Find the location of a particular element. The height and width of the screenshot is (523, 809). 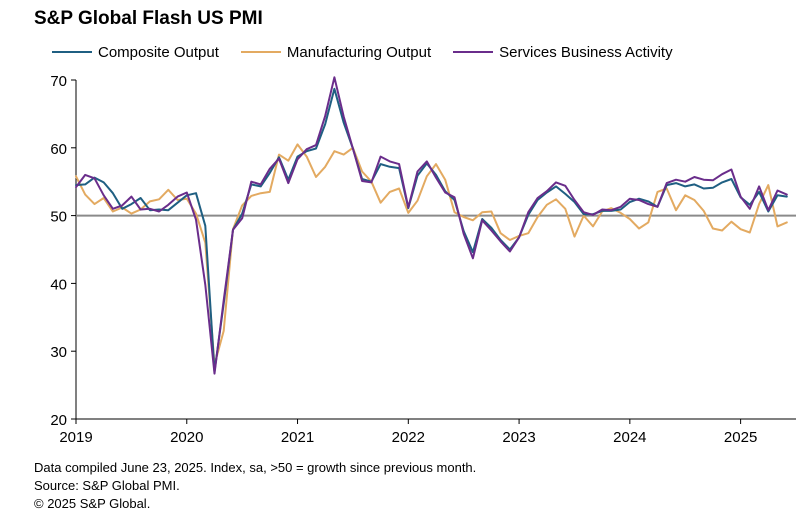

y-tick-label: 40 is located at coordinates (58, 284).